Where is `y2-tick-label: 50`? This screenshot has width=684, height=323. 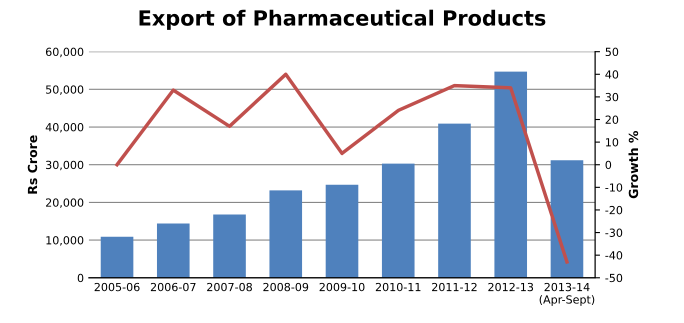 y2-tick-label: 50 is located at coordinates (612, 52).